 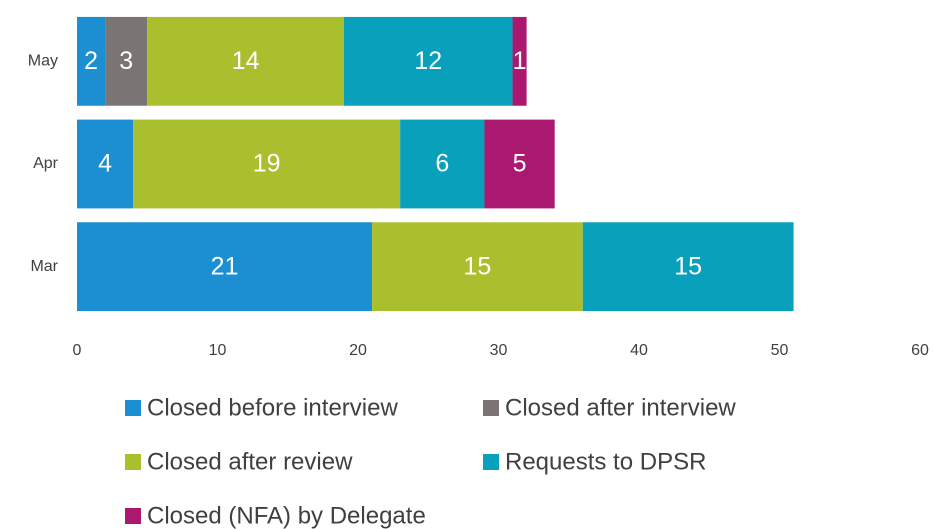 I want to click on data-label: 3, so click(x=126, y=61).